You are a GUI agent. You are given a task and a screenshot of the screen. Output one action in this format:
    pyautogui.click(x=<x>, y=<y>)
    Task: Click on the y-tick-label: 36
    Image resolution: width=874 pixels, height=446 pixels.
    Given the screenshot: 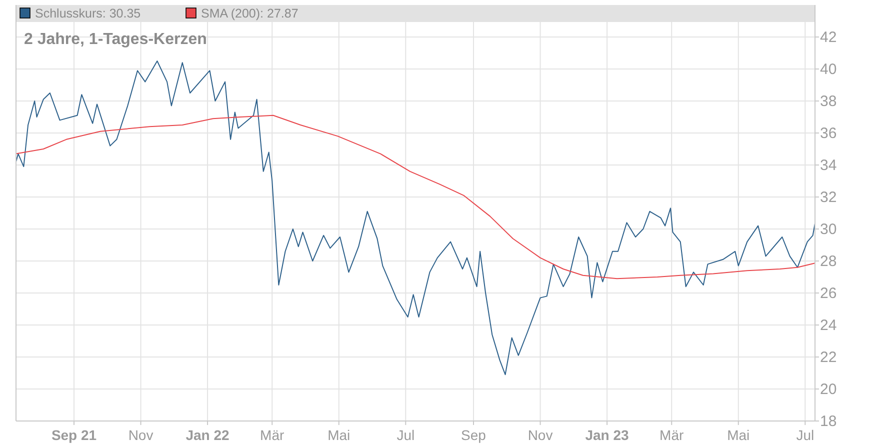 What is the action you would take?
    pyautogui.click(x=828, y=133)
    